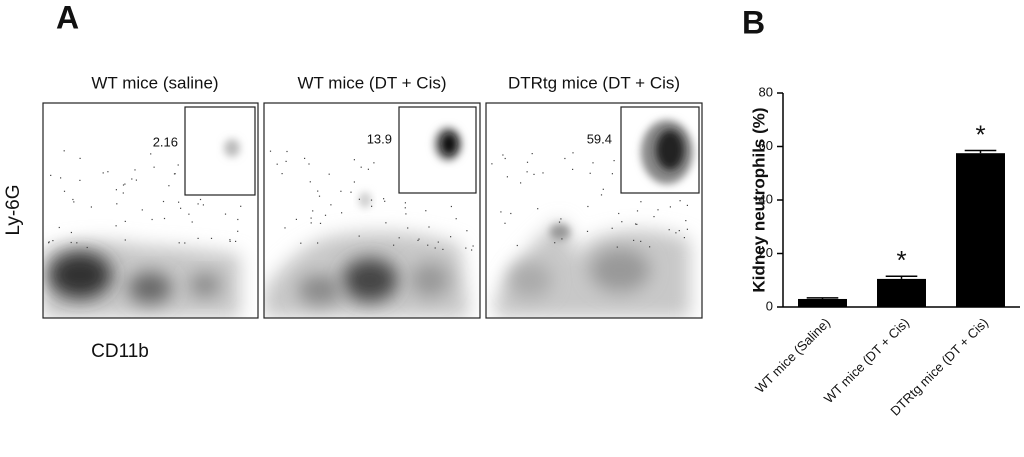 The height and width of the screenshot is (457, 1024). I want to click on y-axis-label: Ly-6G, so click(13, 209).